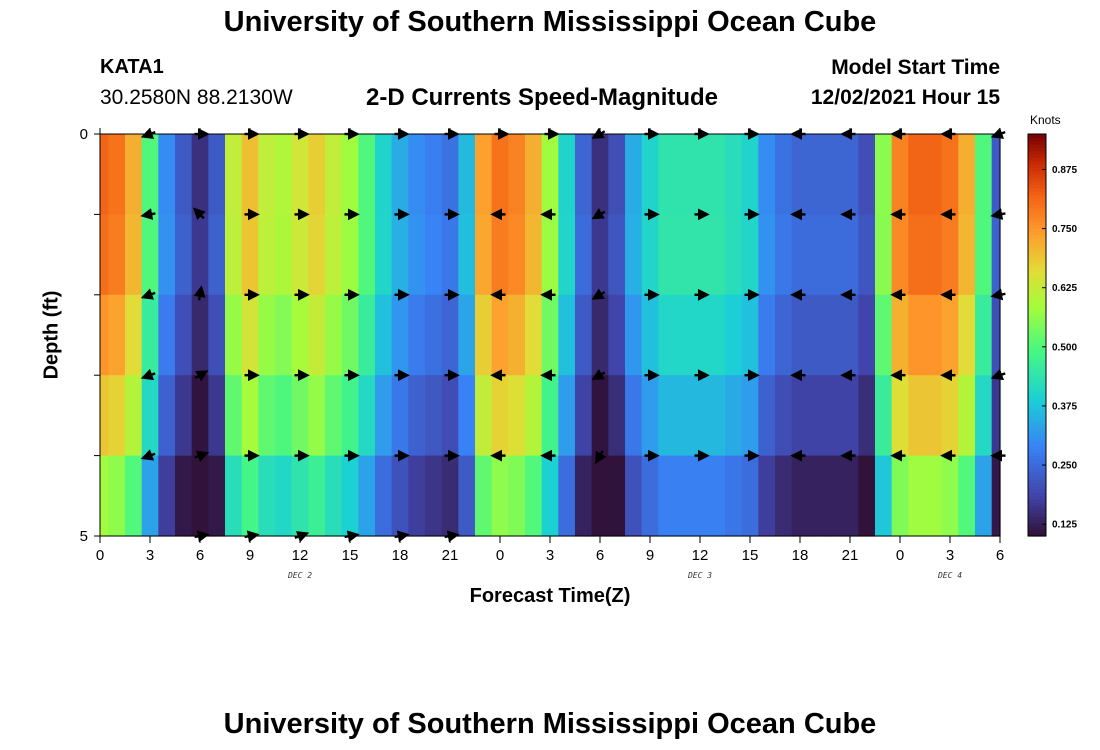 Image resolution: width=1100 pixels, height=750 pixels. I want to click on x-tick-label: 6, so click(1000, 555).